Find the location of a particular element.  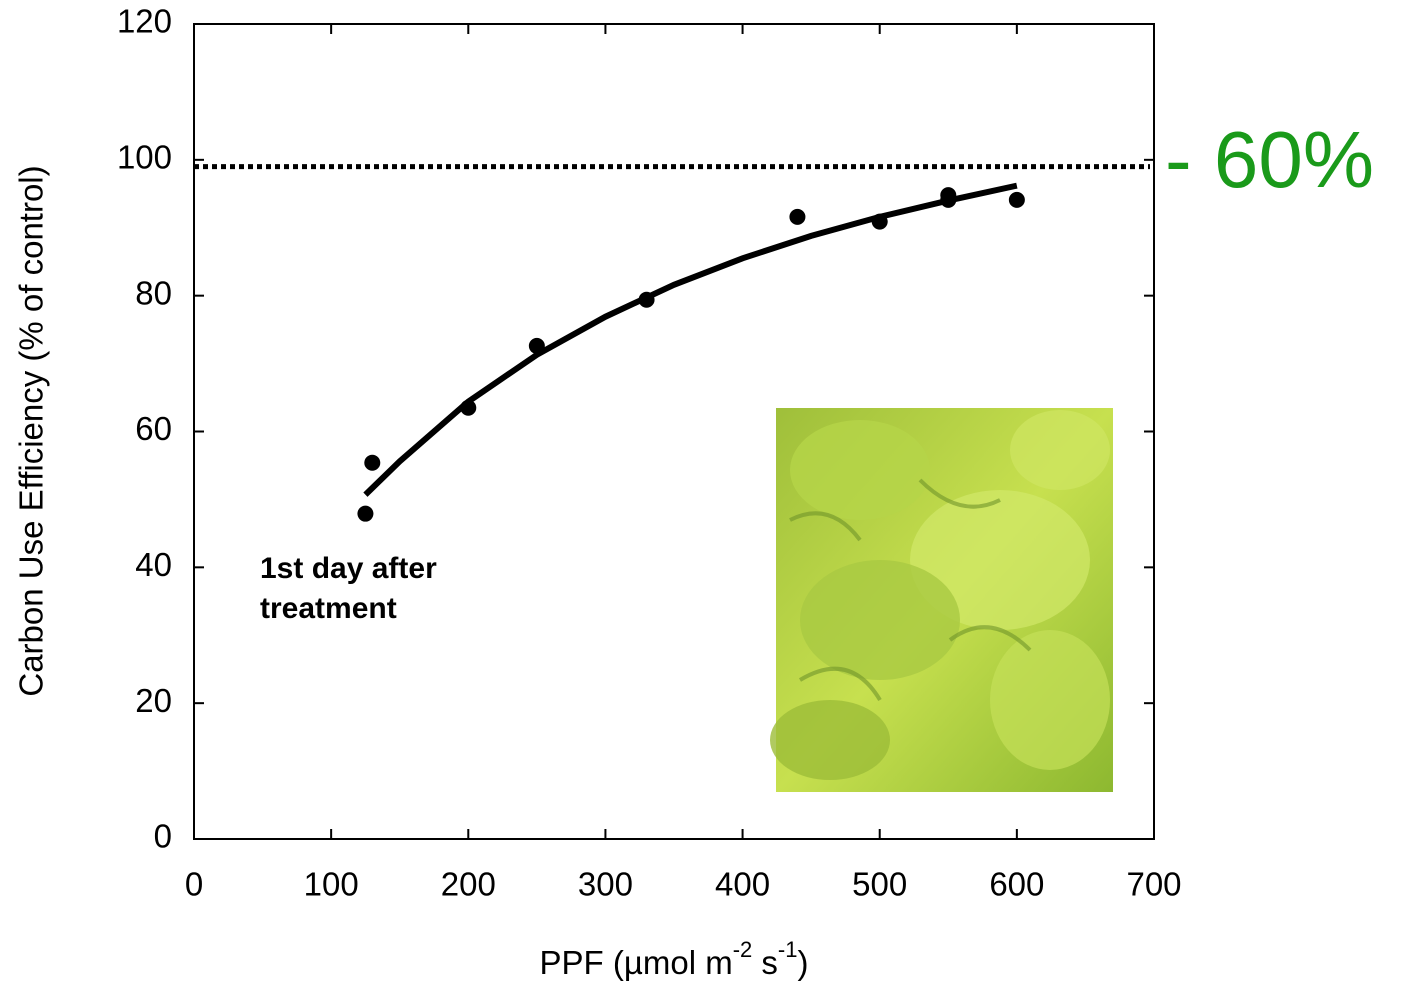

y-tick-label: 40 is located at coordinates (153, 564).